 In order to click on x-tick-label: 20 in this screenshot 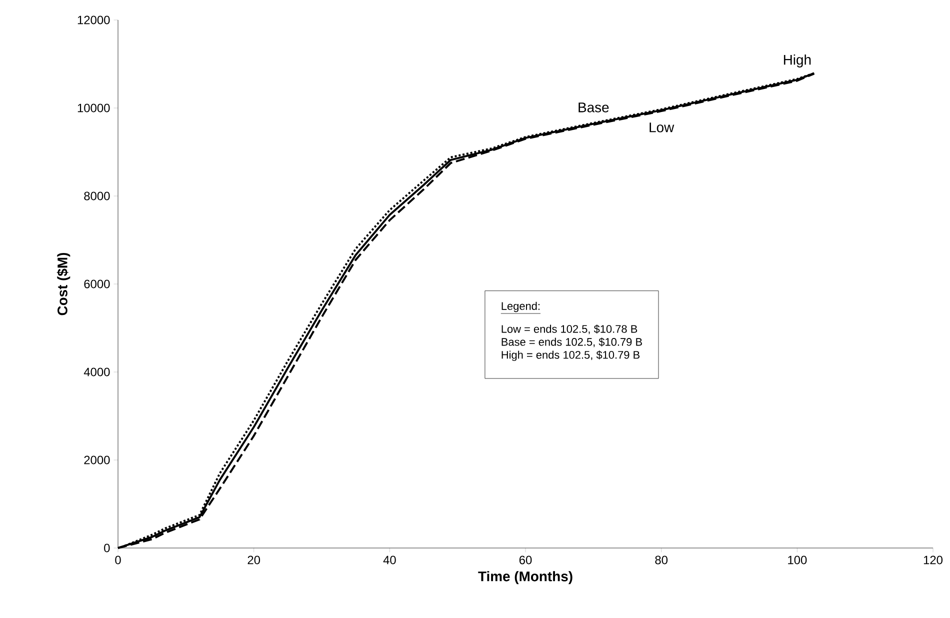, I will do `click(254, 560)`.